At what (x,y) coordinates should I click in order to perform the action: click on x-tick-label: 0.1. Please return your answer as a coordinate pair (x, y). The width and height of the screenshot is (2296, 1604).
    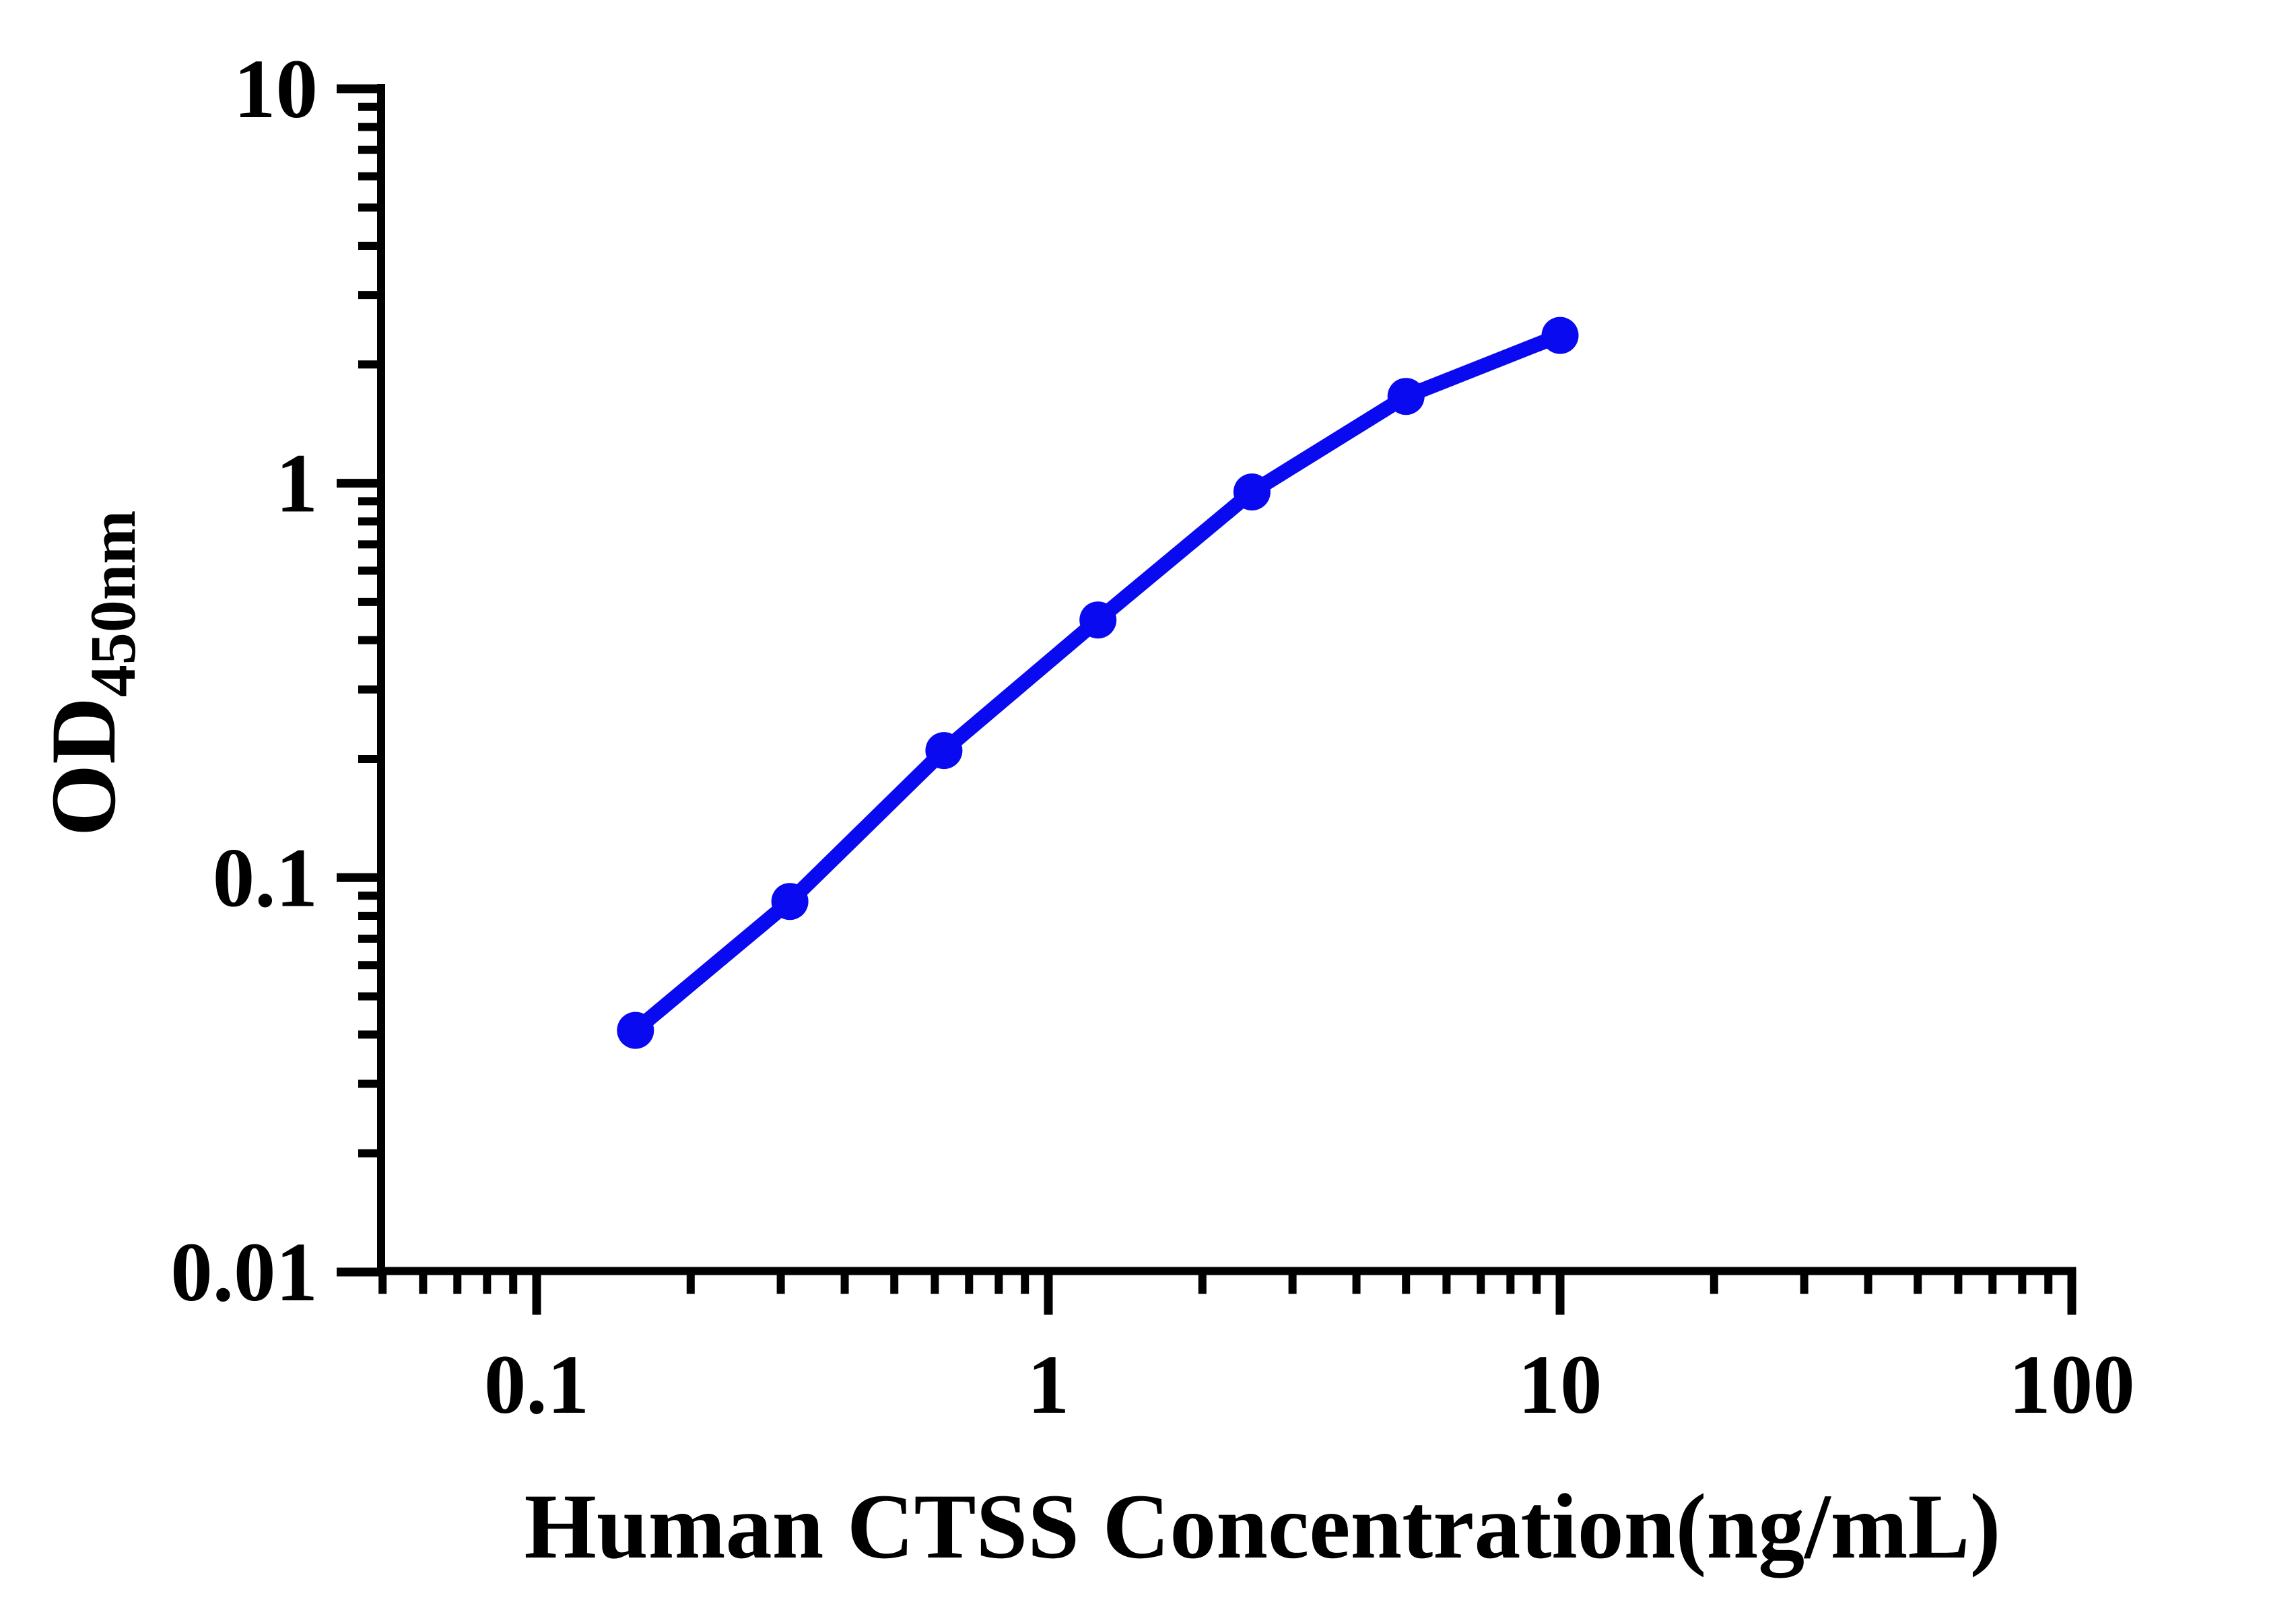
    Looking at the image, I should click on (536, 1385).